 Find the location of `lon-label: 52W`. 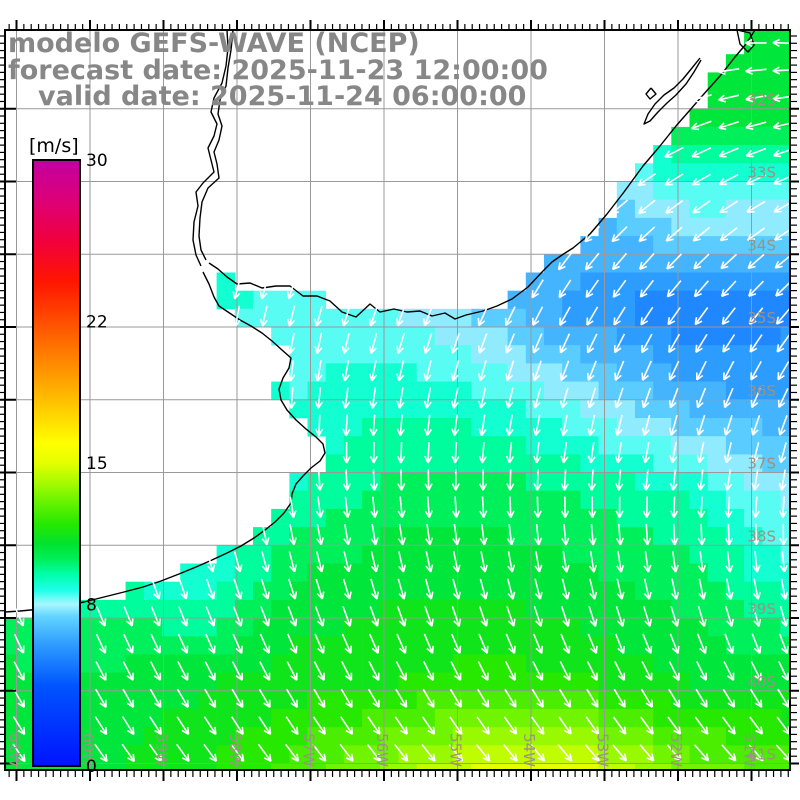

lon-label: 52W is located at coordinates (676, 750).